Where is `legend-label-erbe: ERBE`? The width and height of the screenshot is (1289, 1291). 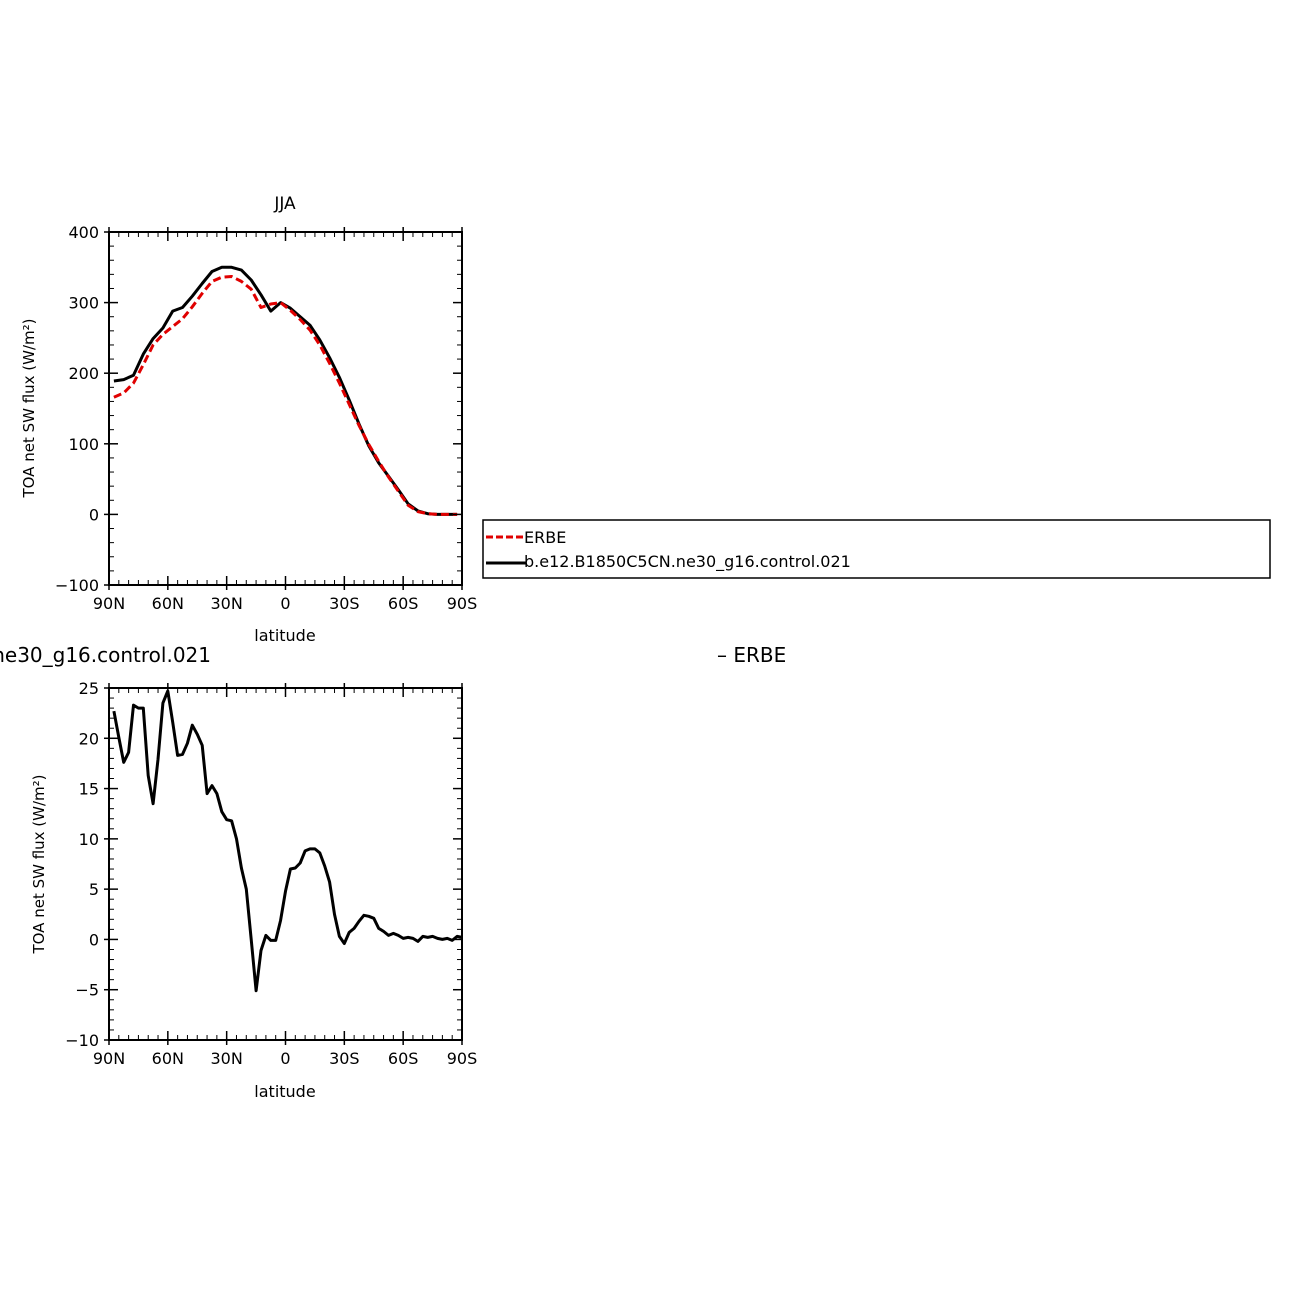
legend-label-erbe: ERBE is located at coordinates (545, 537).